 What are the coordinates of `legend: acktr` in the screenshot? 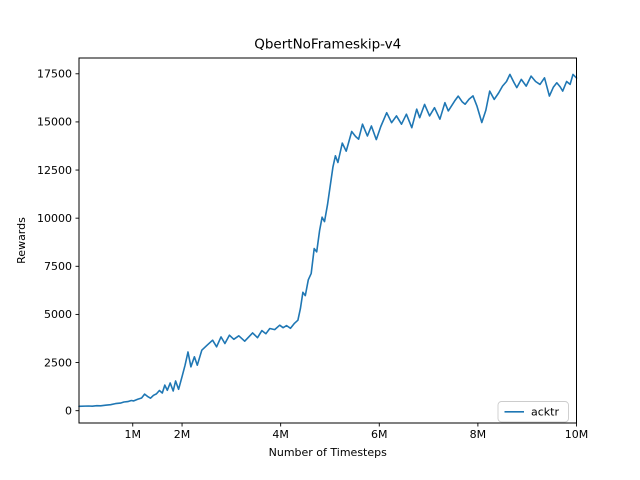 It's located at (533, 412).